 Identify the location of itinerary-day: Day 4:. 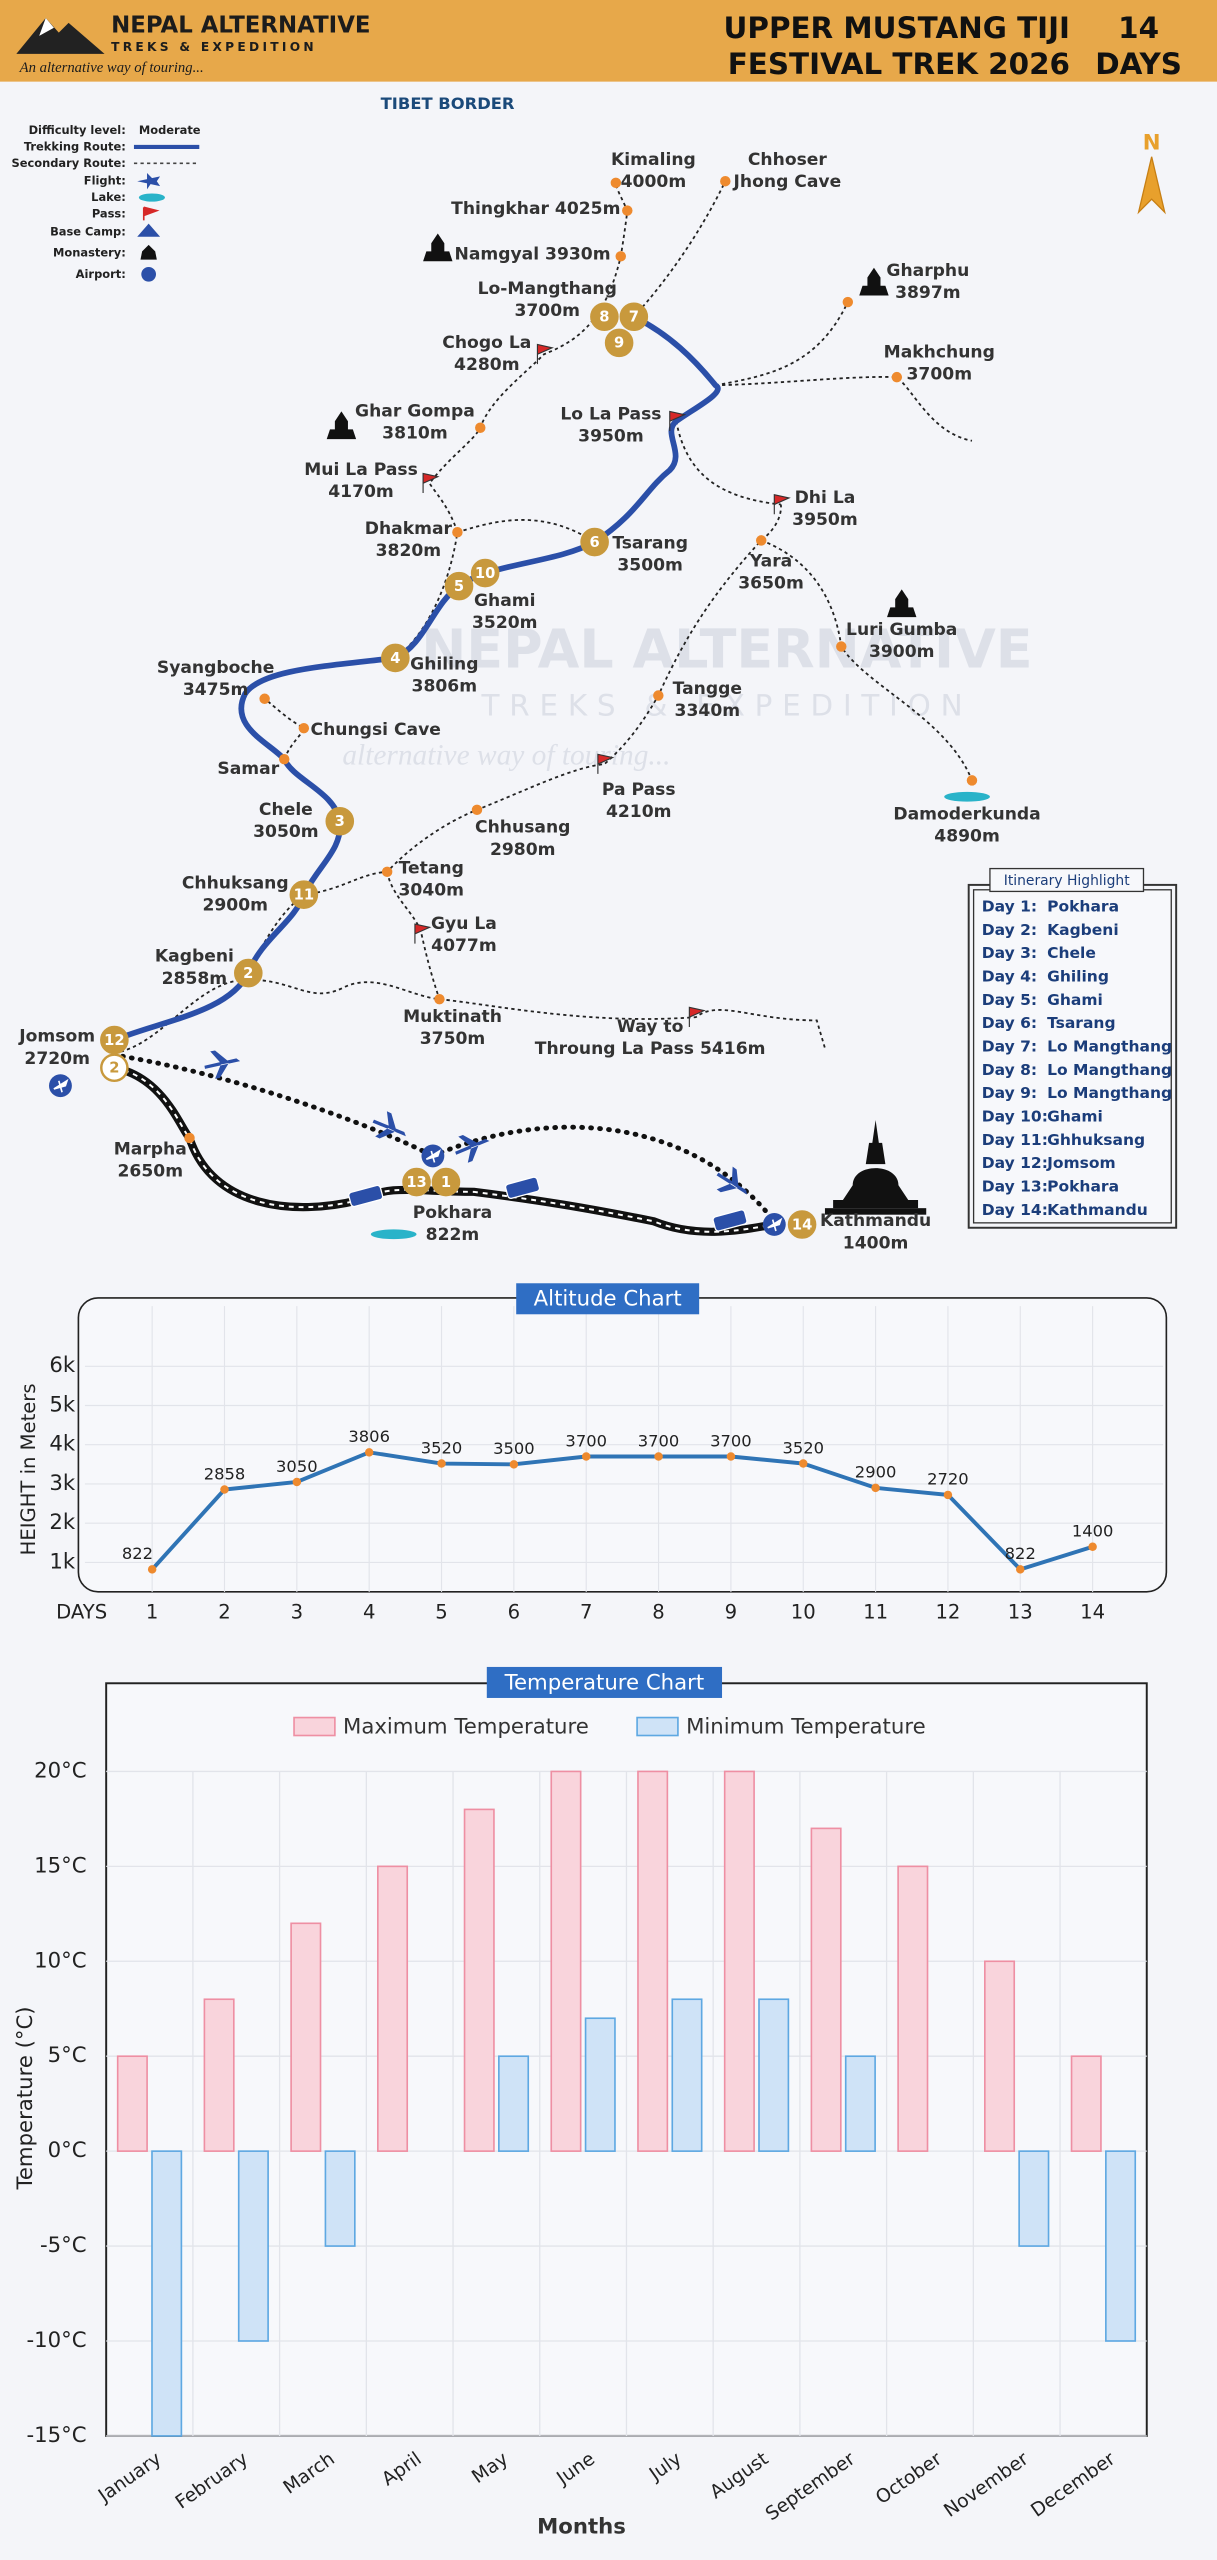
(1009, 976).